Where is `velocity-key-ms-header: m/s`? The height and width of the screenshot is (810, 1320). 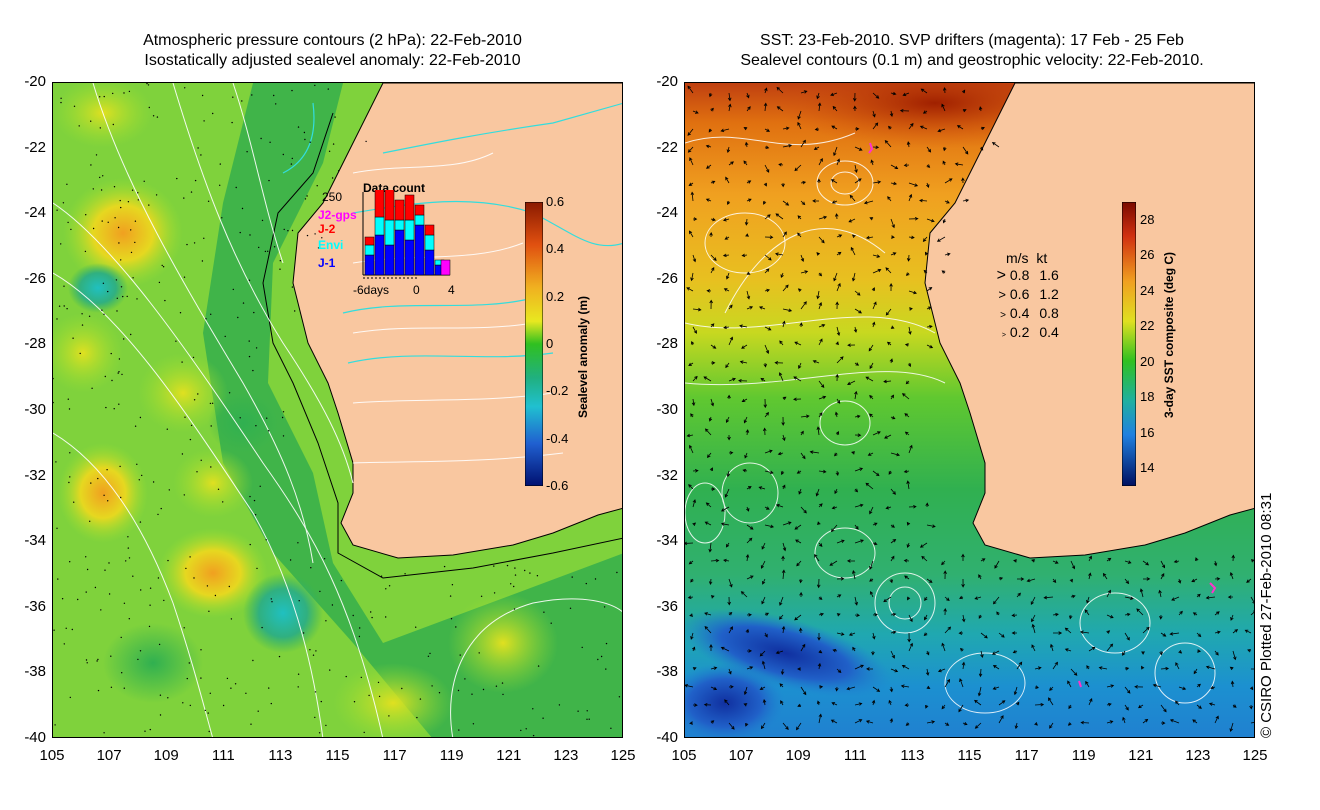
velocity-key-ms-header: m/s is located at coordinates (1017, 258).